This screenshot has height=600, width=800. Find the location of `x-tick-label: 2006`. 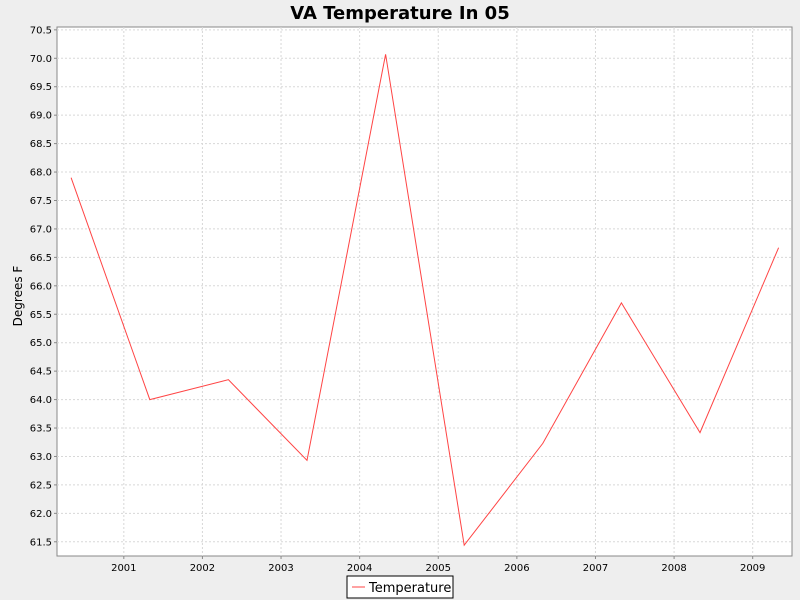

x-tick-label: 2006 is located at coordinates (516, 568).